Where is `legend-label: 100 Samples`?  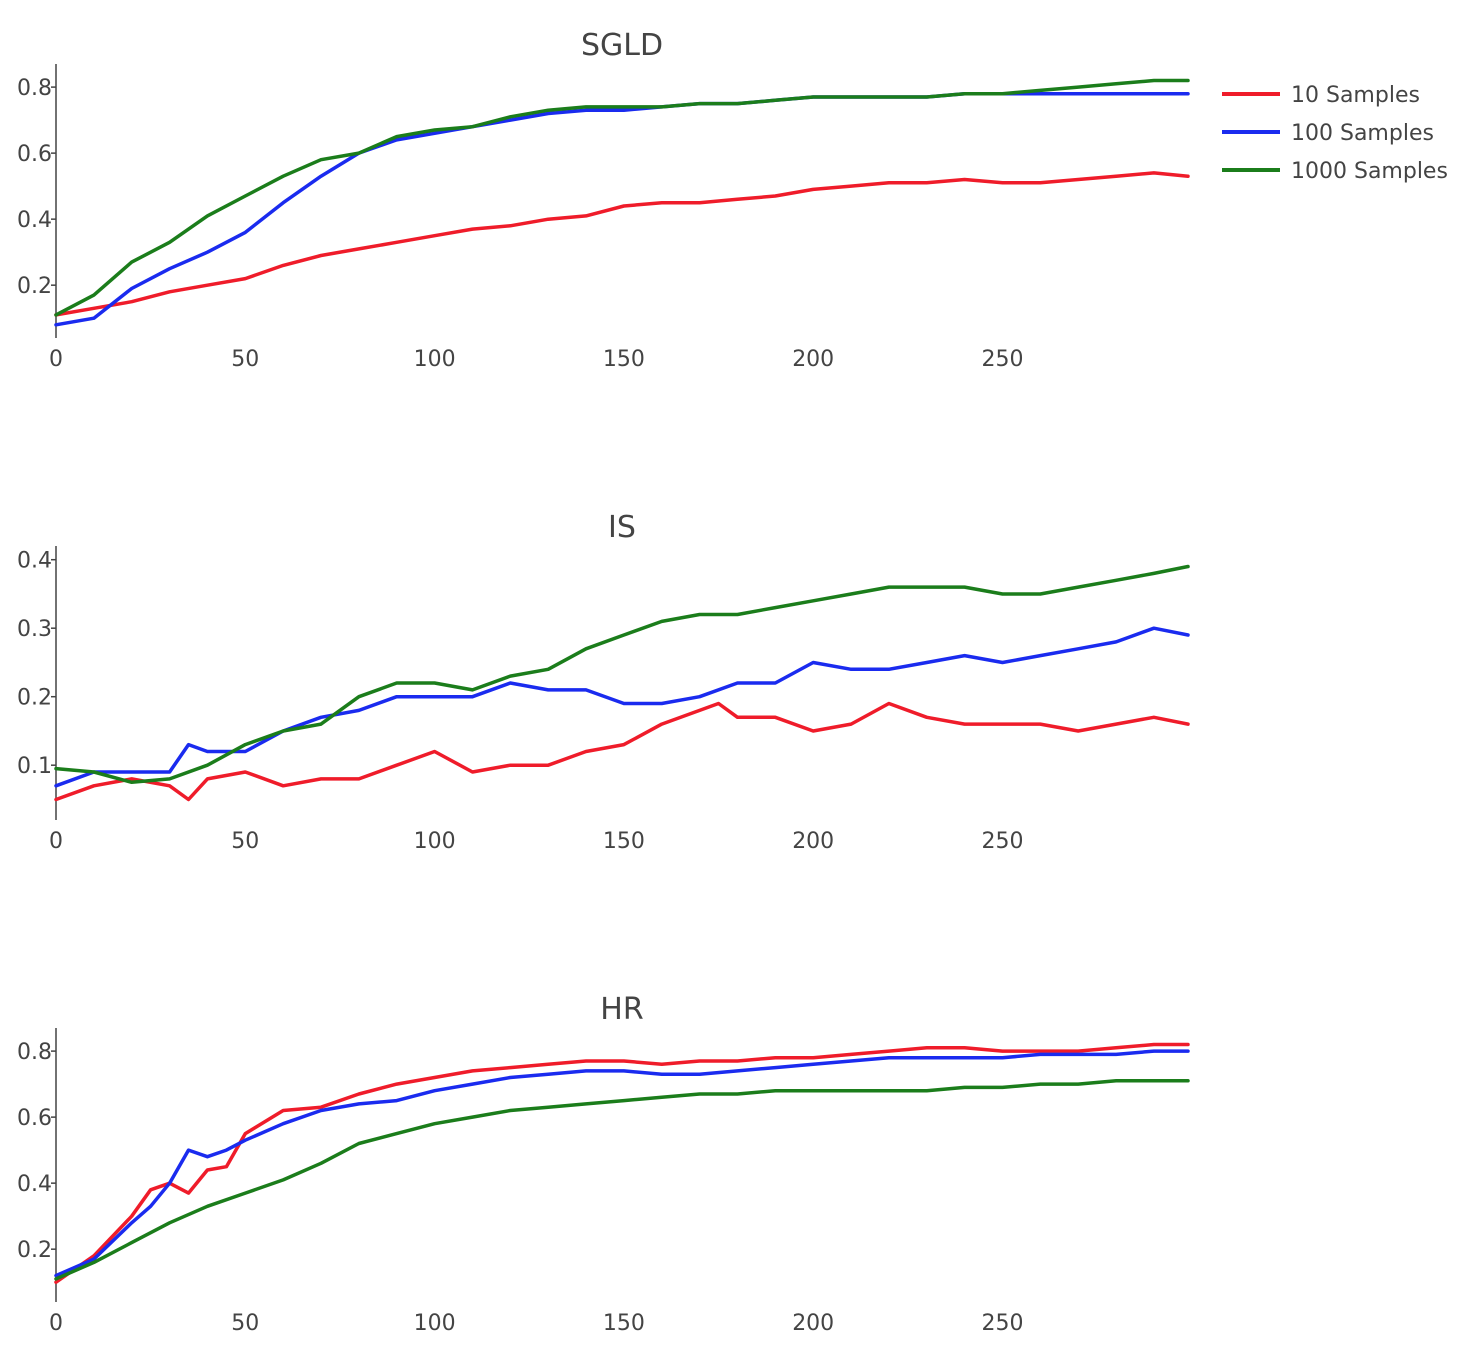 legend-label: 100 Samples is located at coordinates (1362, 133).